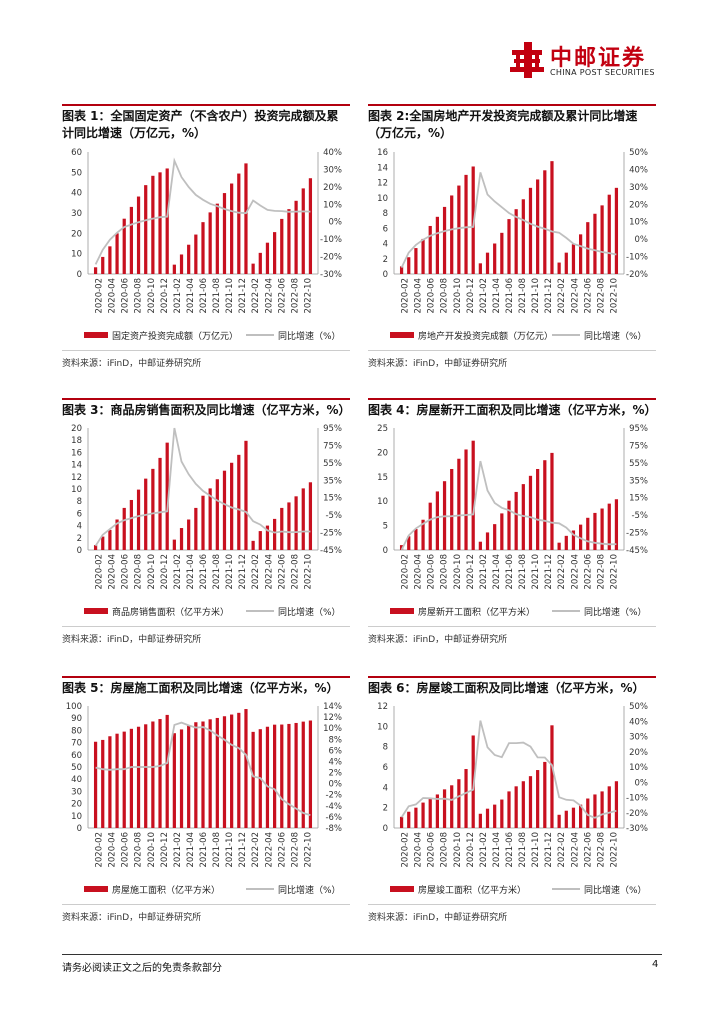 Image resolution: width=724 pixels, height=1024 pixels. What do you see at coordinates (79, 551) in the screenshot?
I see `y-left-tick-label: 0` at bounding box center [79, 551].